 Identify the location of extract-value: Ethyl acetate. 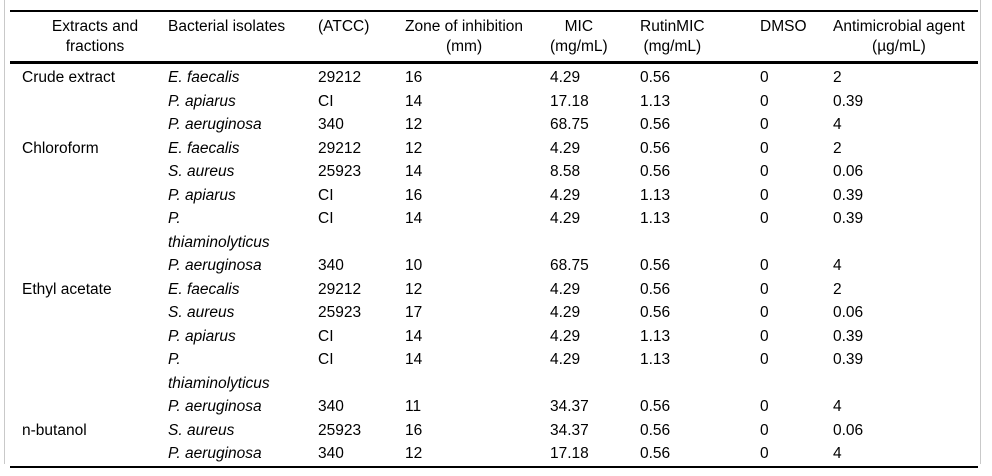
(67, 289).